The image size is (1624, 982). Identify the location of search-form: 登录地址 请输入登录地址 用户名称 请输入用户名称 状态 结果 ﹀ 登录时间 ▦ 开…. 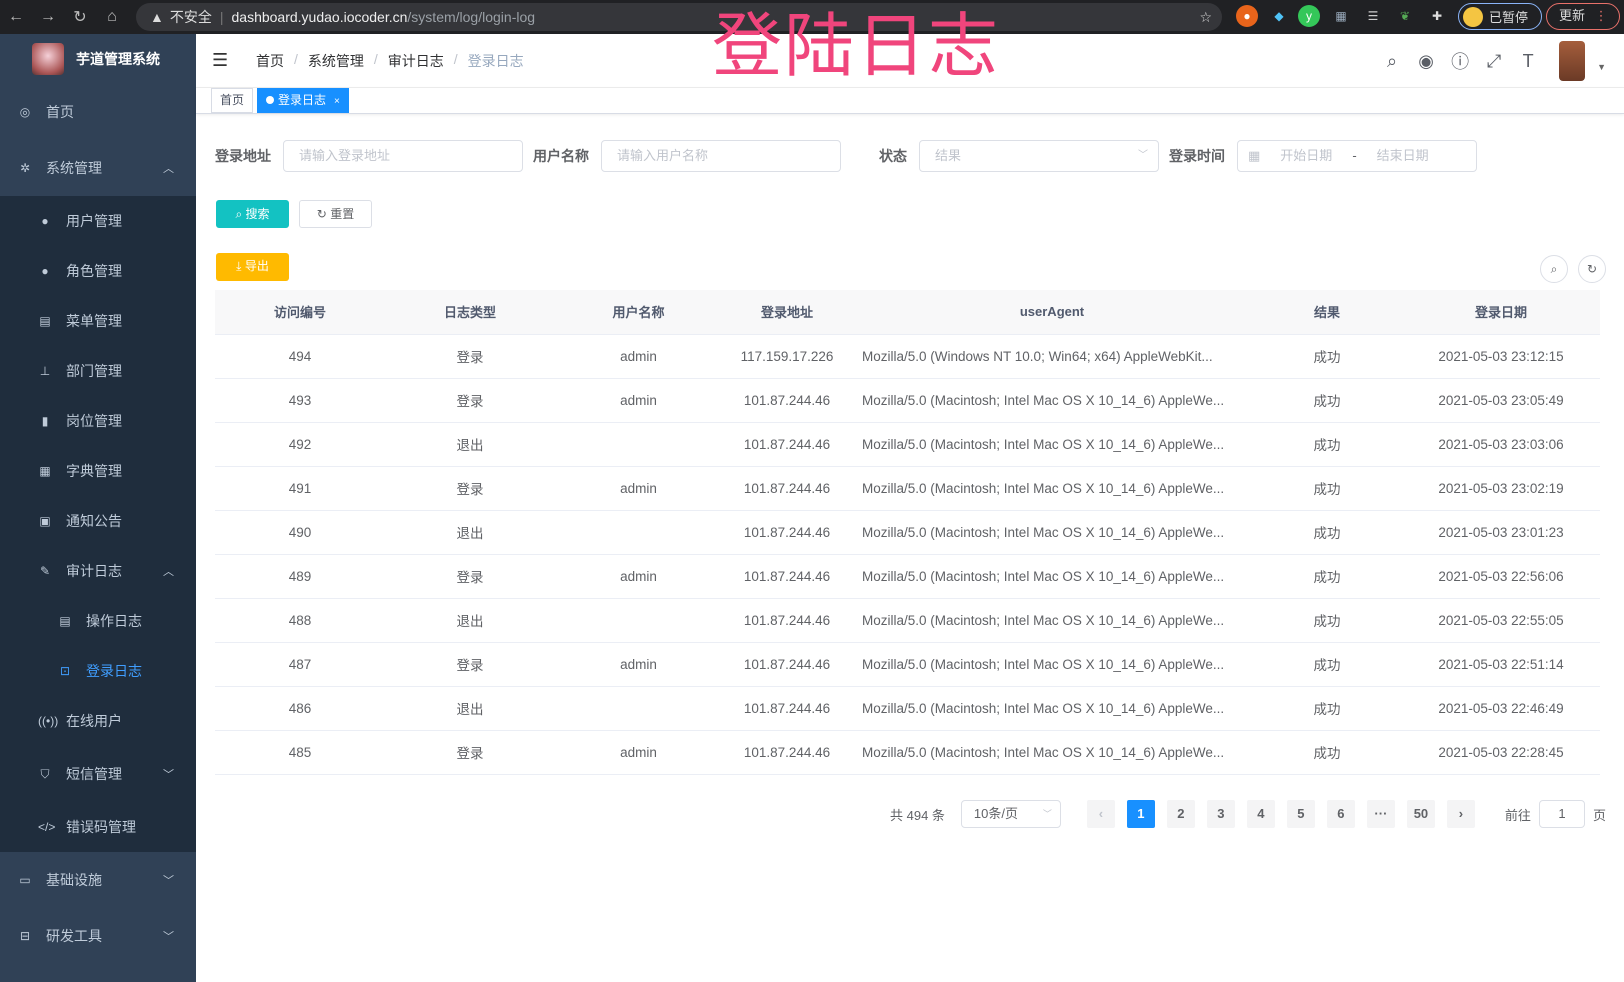
(846, 156).